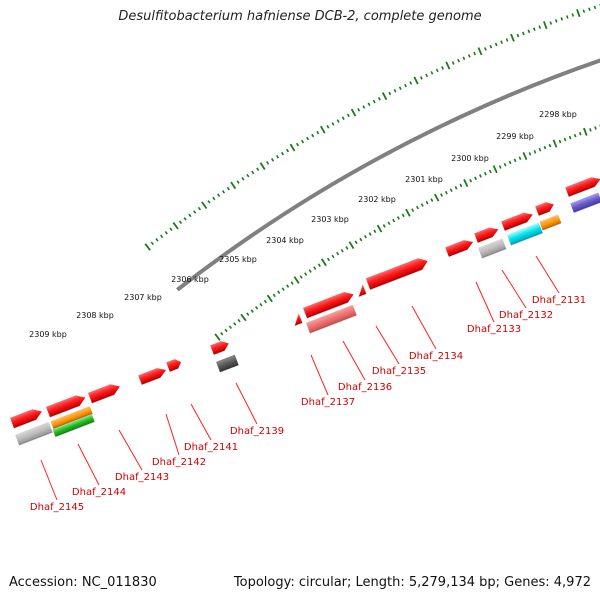  What do you see at coordinates (57, 507) in the screenshot?
I see `gene-label: Dhaf_2145` at bounding box center [57, 507].